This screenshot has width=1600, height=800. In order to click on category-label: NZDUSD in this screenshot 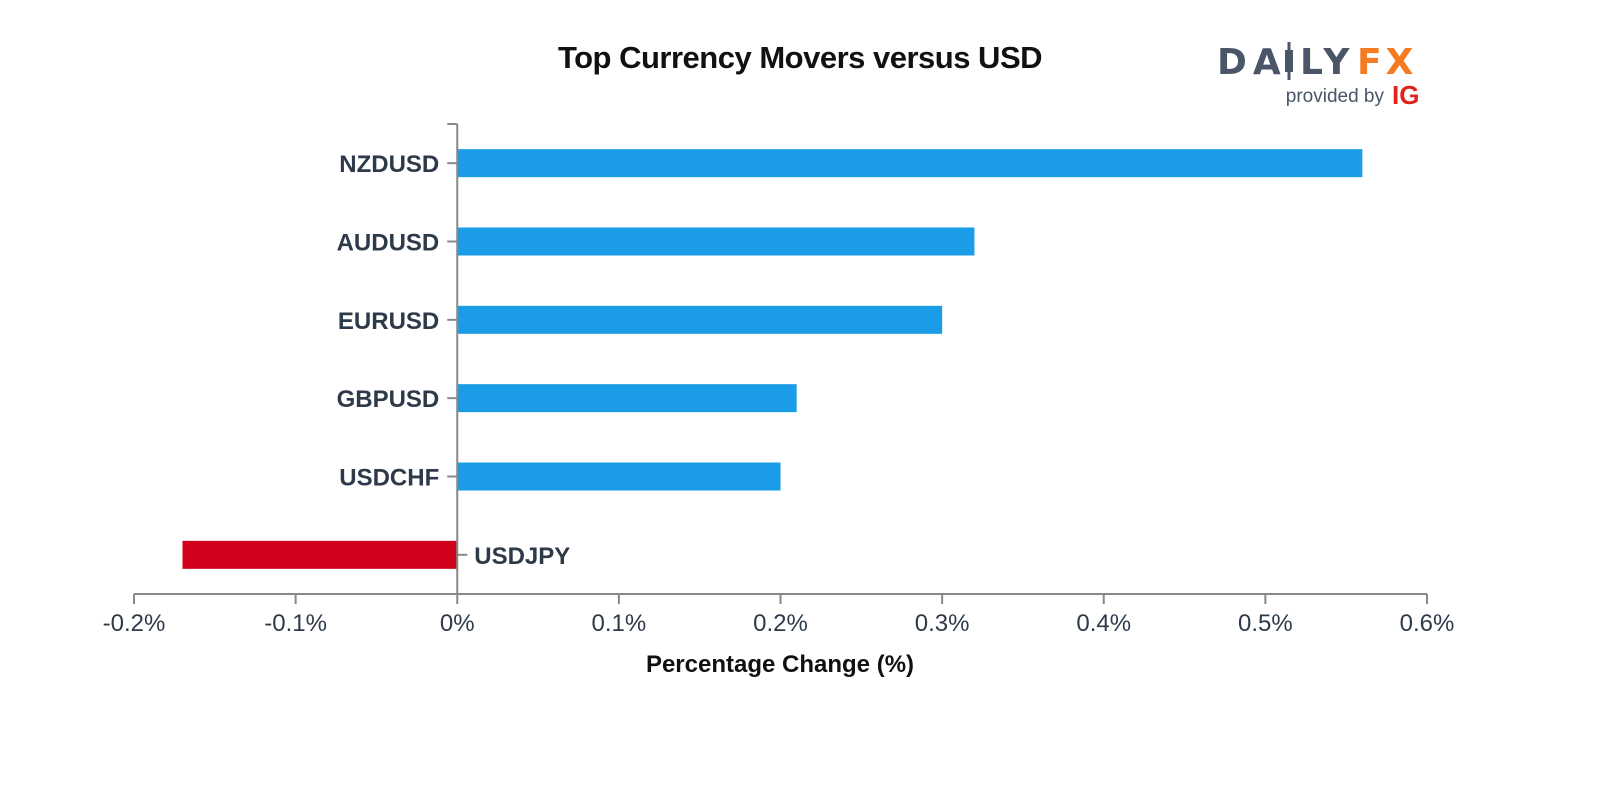, I will do `click(389, 164)`.